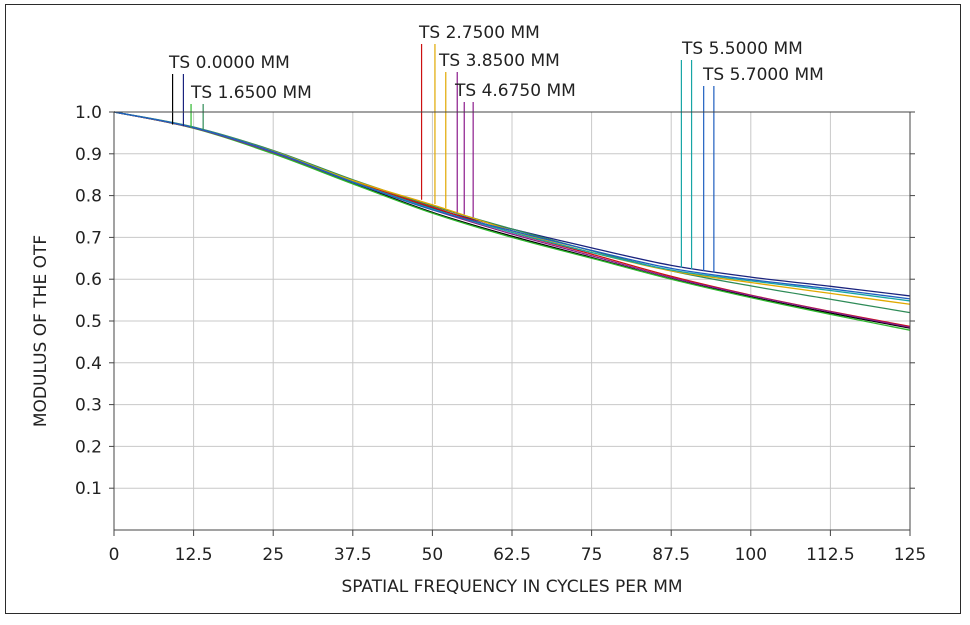 The image size is (970, 625). What do you see at coordinates (671, 555) in the screenshot?
I see `x-tick-label: 87.5` at bounding box center [671, 555].